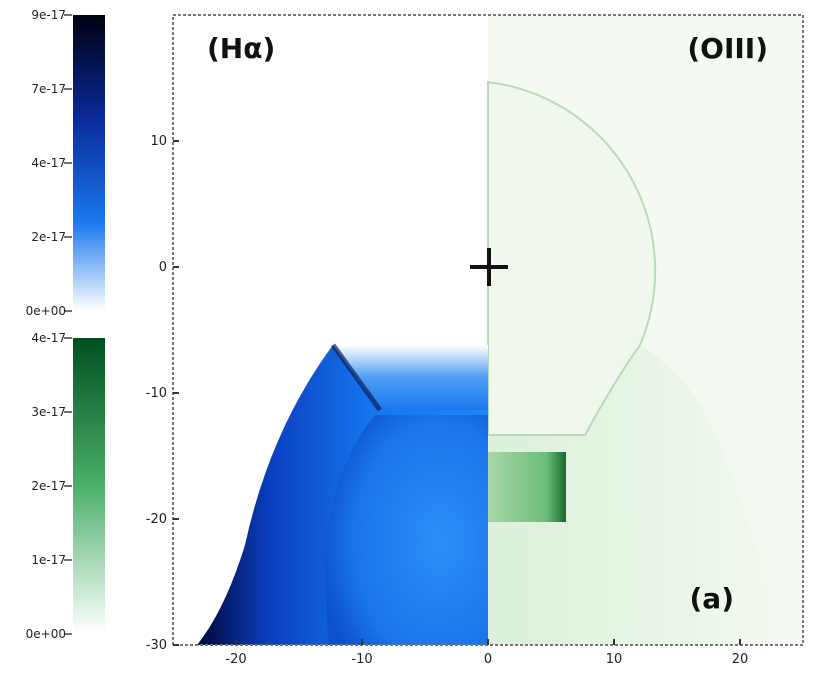  Describe the element at coordinates (156, 519) in the screenshot. I see `y-tick-label: -20` at that location.